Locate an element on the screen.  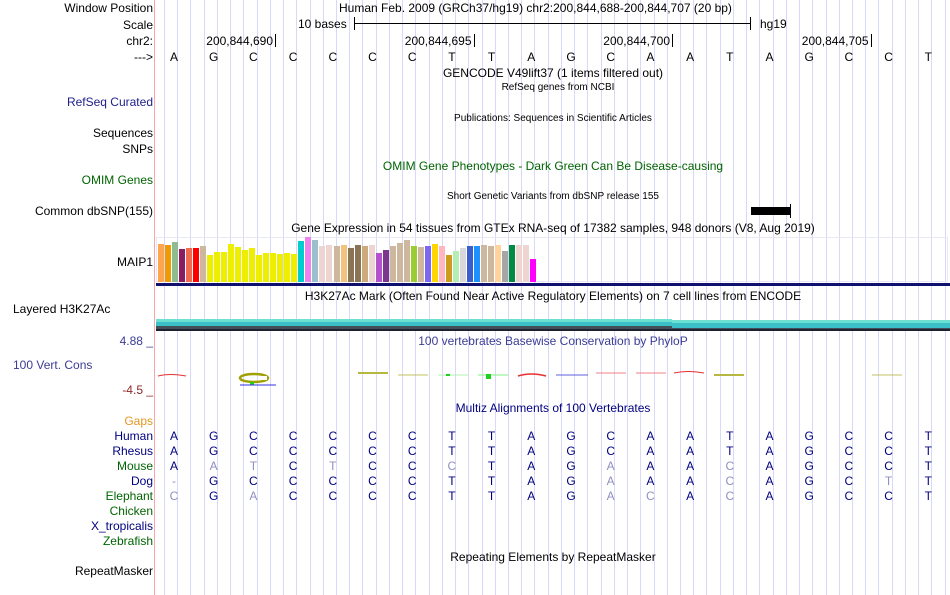
species-label-dog: Dog is located at coordinates (141, 481).